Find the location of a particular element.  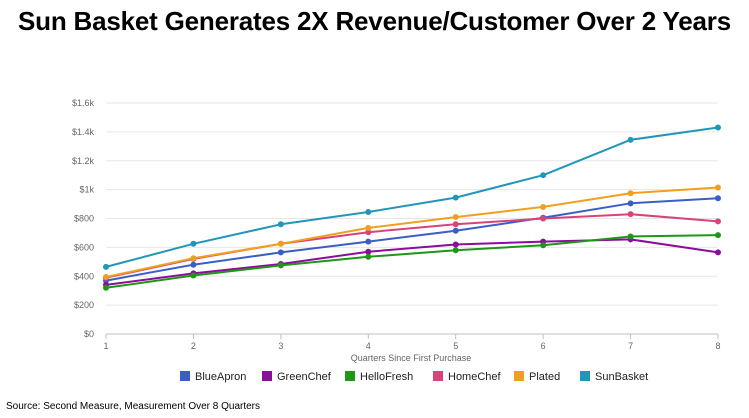

y-tick-label: $800 is located at coordinates (84, 219).